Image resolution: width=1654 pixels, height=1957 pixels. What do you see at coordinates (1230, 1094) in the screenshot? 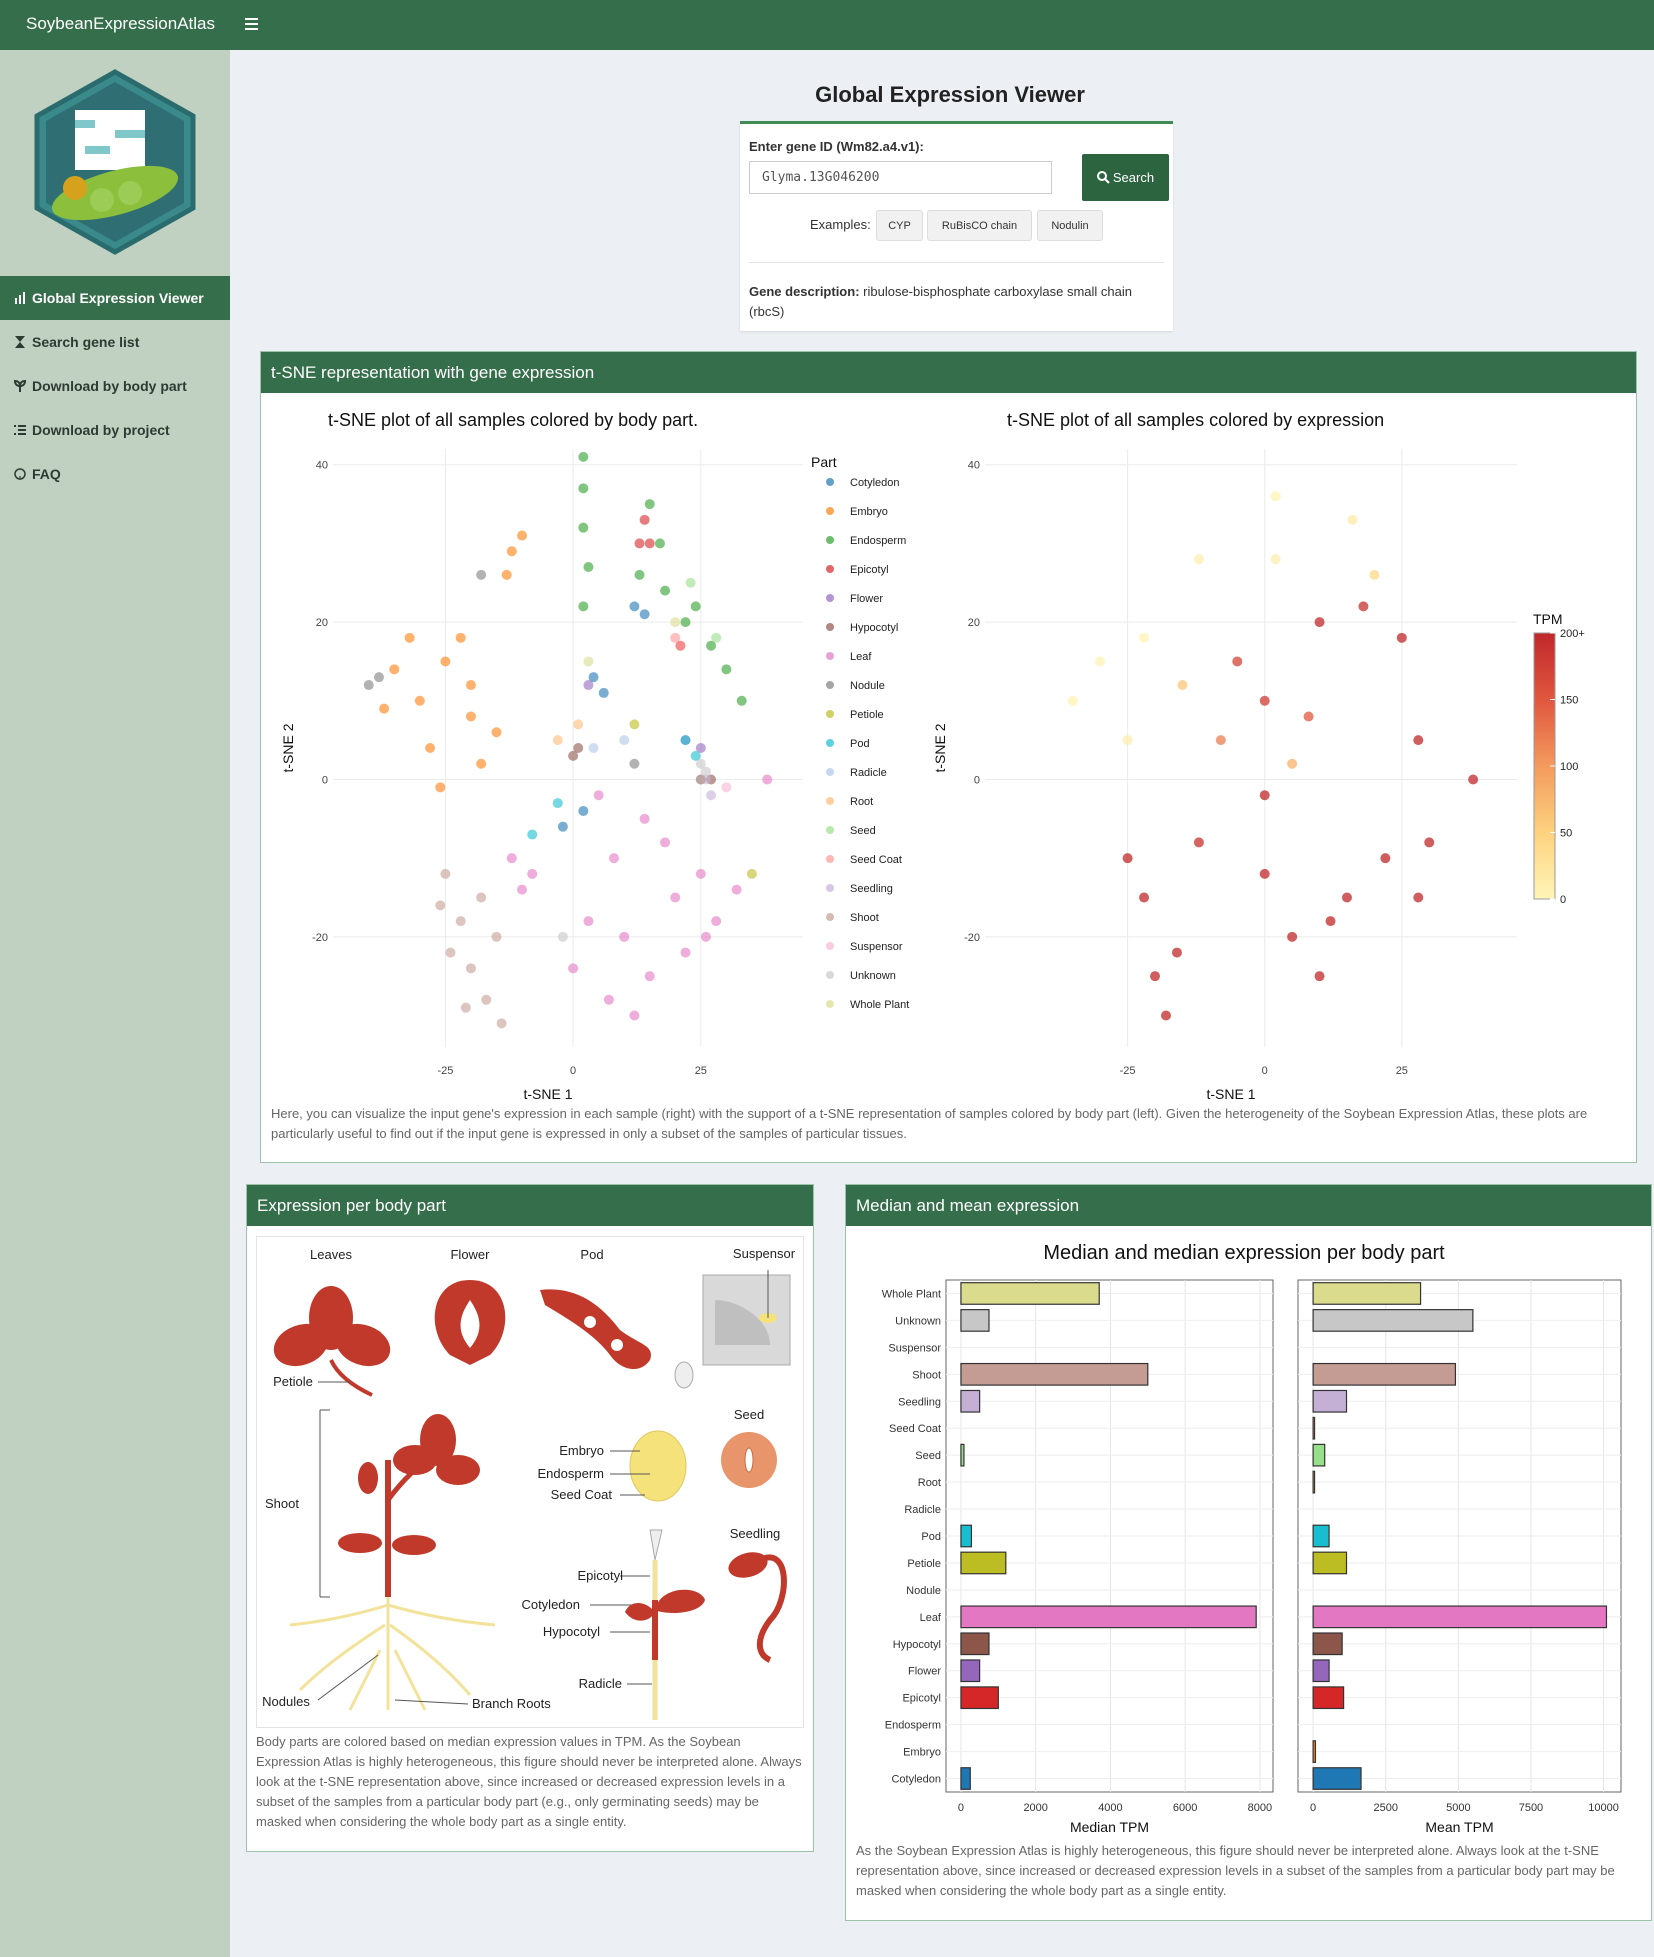
I see `x-axis-title: t-SNE 1` at bounding box center [1230, 1094].